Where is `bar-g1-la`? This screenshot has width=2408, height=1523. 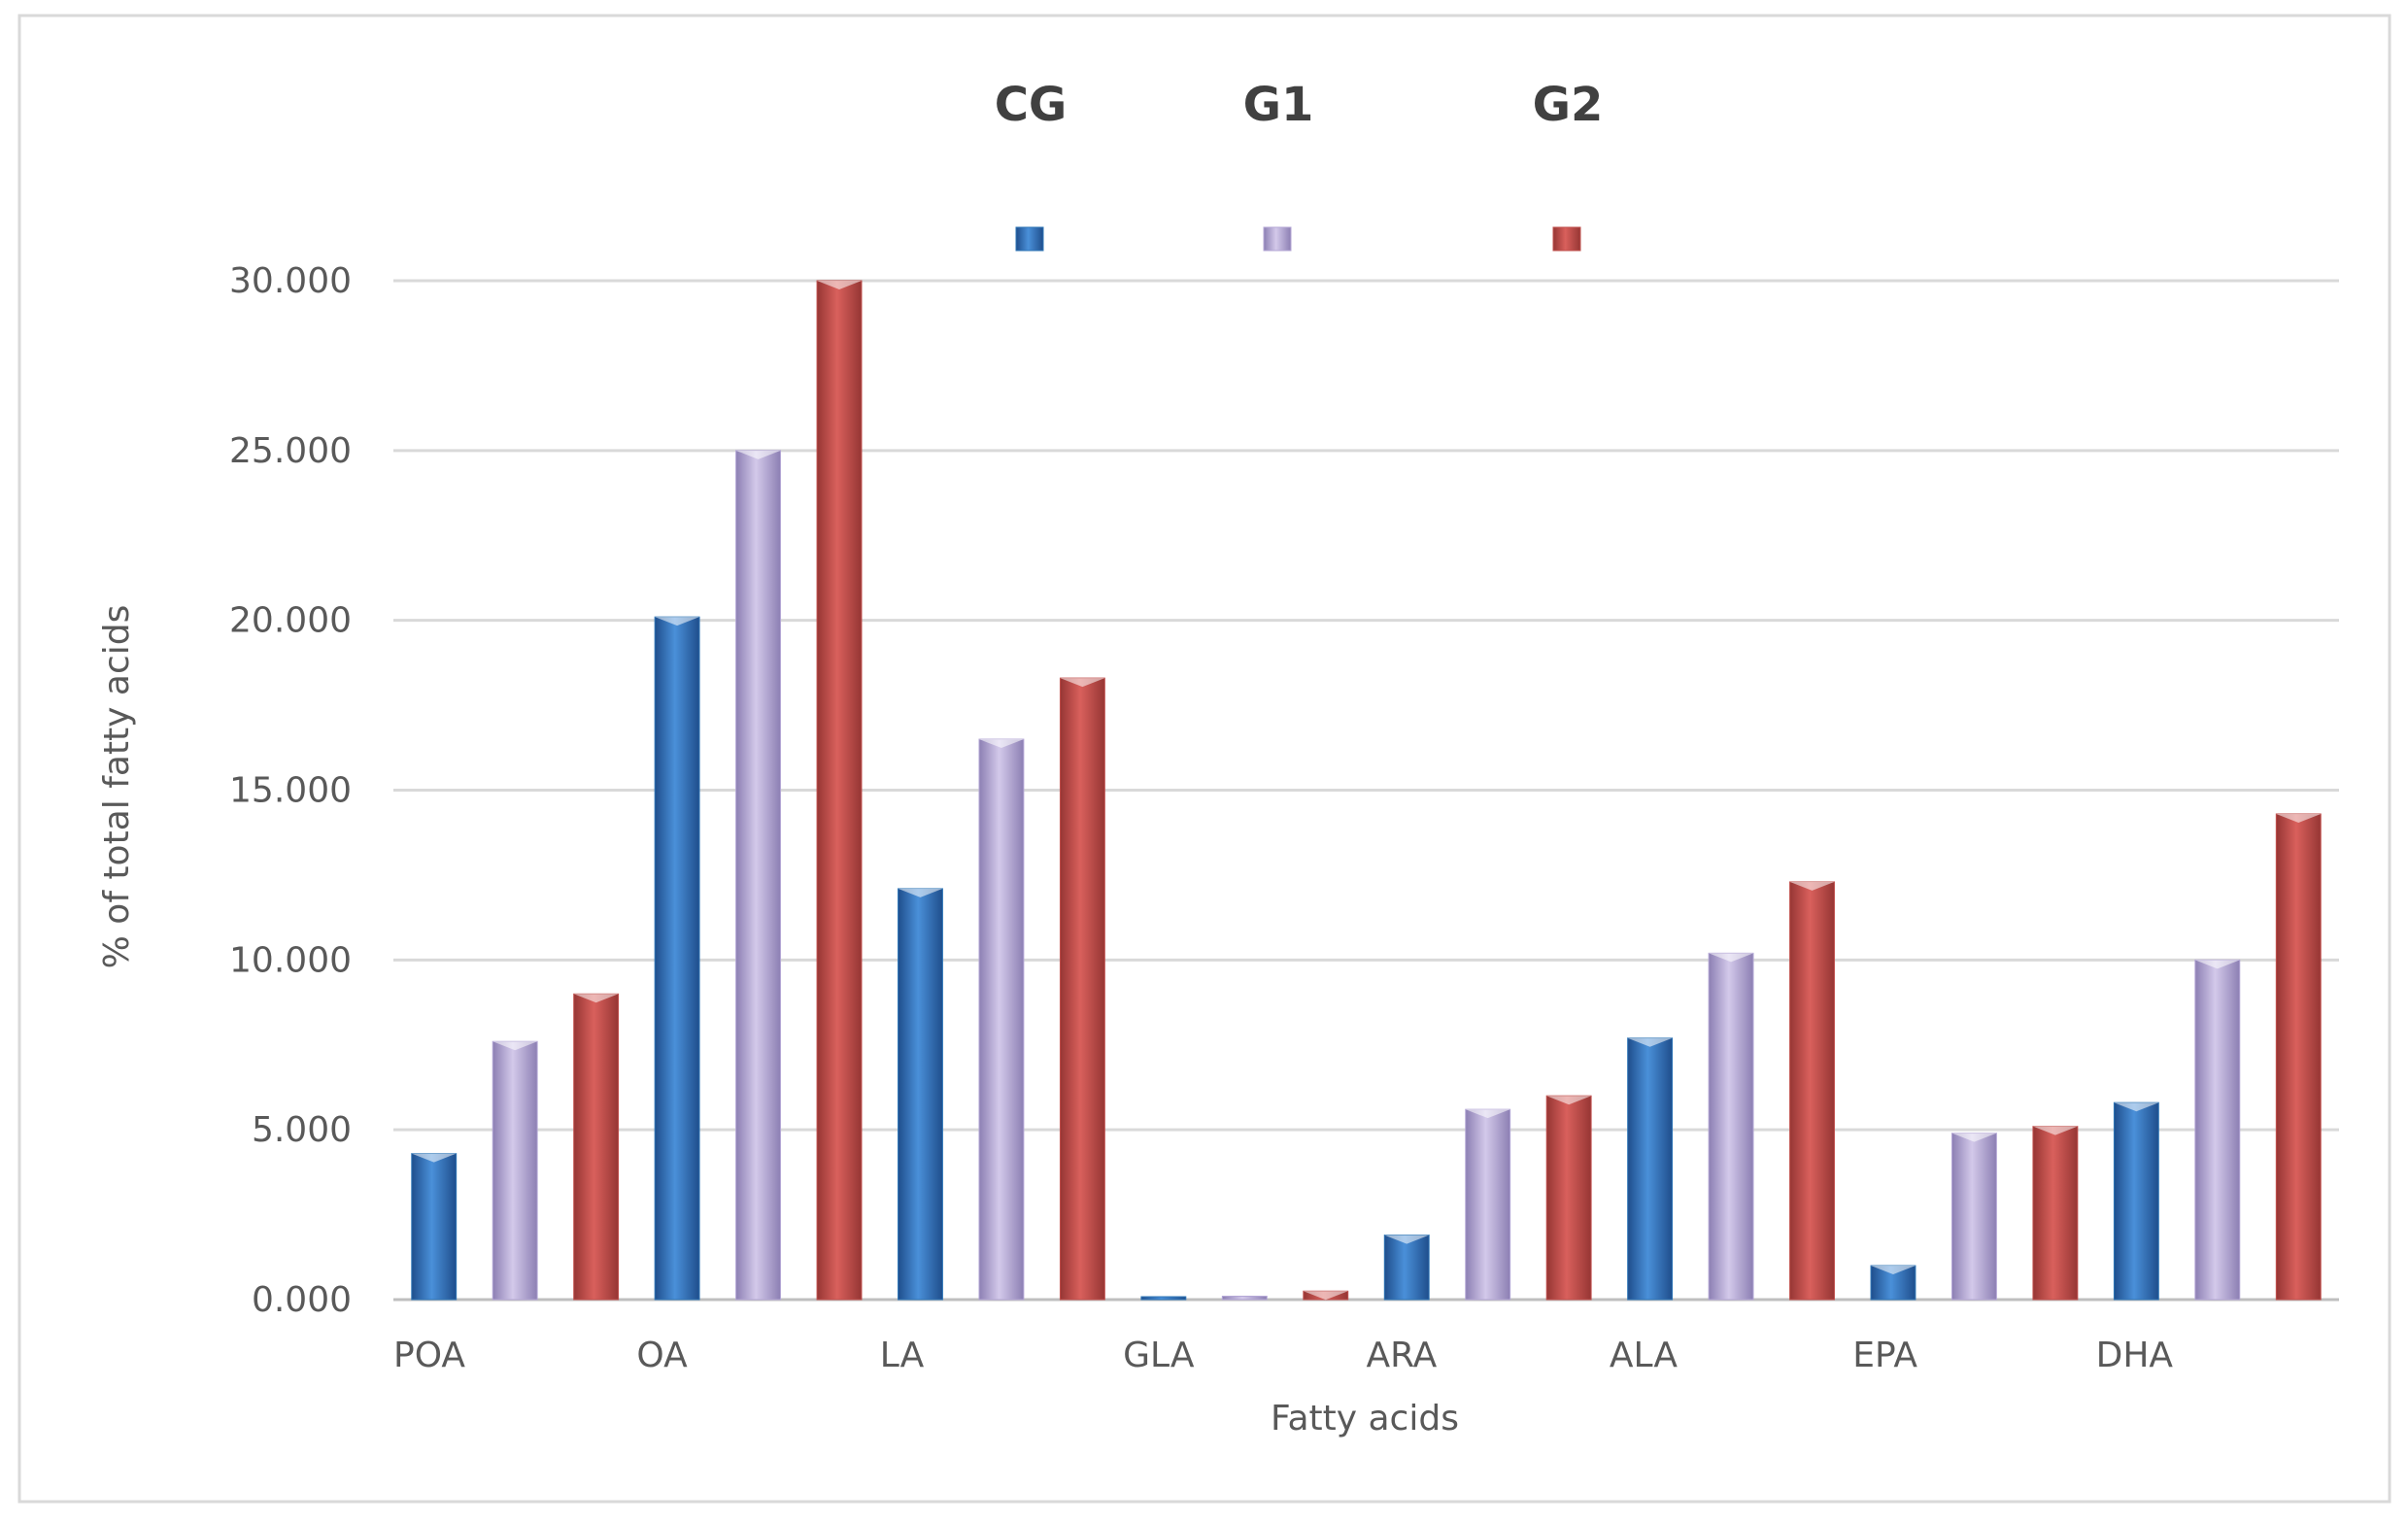
bar-g1-la is located at coordinates (1001, 1019).